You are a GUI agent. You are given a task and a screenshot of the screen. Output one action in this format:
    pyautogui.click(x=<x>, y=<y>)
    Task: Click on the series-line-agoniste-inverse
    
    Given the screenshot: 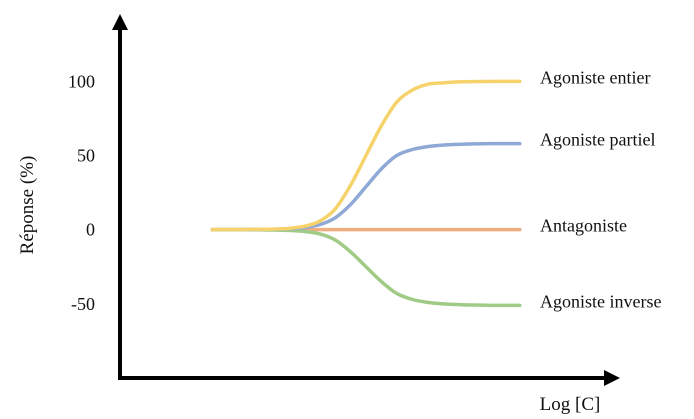 What is the action you would take?
    pyautogui.click(x=366, y=267)
    